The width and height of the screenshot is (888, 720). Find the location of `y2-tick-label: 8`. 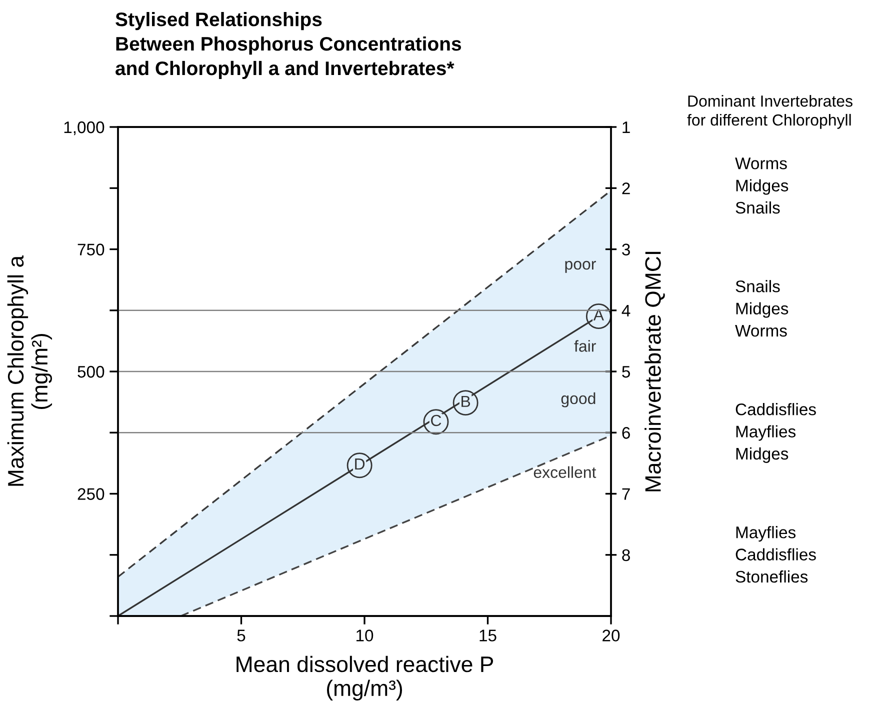

y2-tick-label: 8 is located at coordinates (626, 555).